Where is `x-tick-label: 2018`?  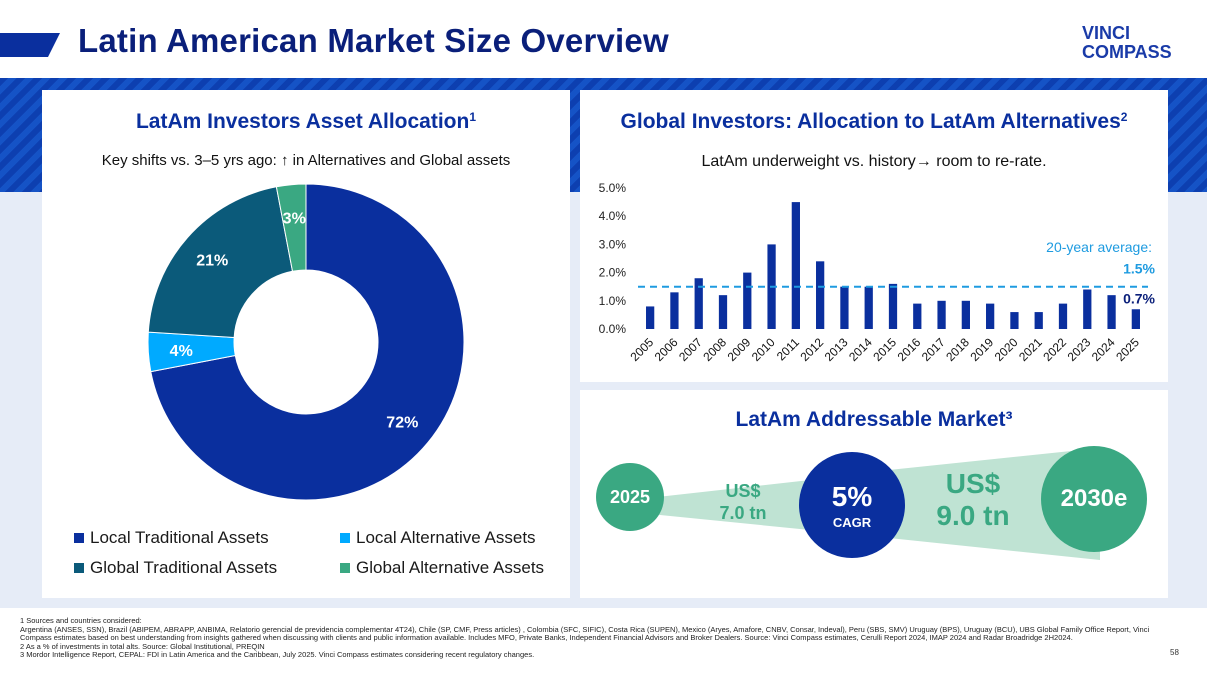 x-tick-label: 2018 is located at coordinates (957, 349).